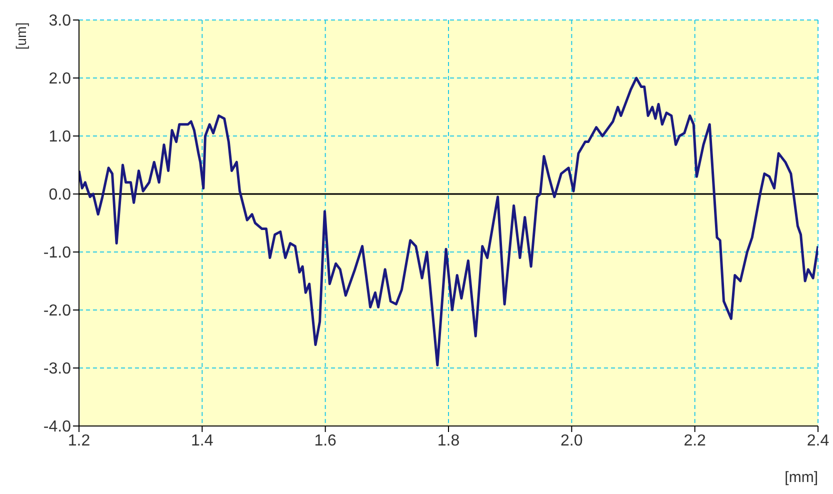 The width and height of the screenshot is (833, 494). I want to click on x-tick-label: 1.4, so click(202, 441).